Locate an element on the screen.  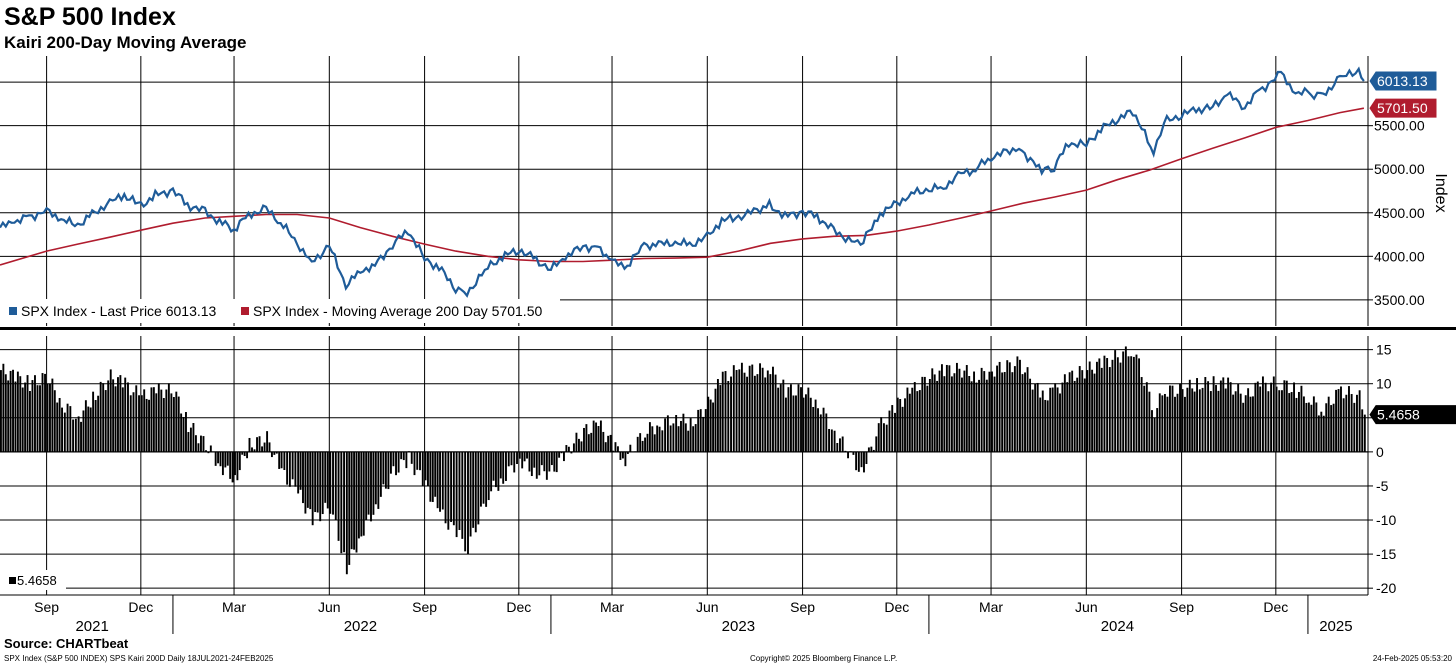
copyright-note: Copyright© 2025 Bloomberg Finance L.P. is located at coordinates (824, 658).